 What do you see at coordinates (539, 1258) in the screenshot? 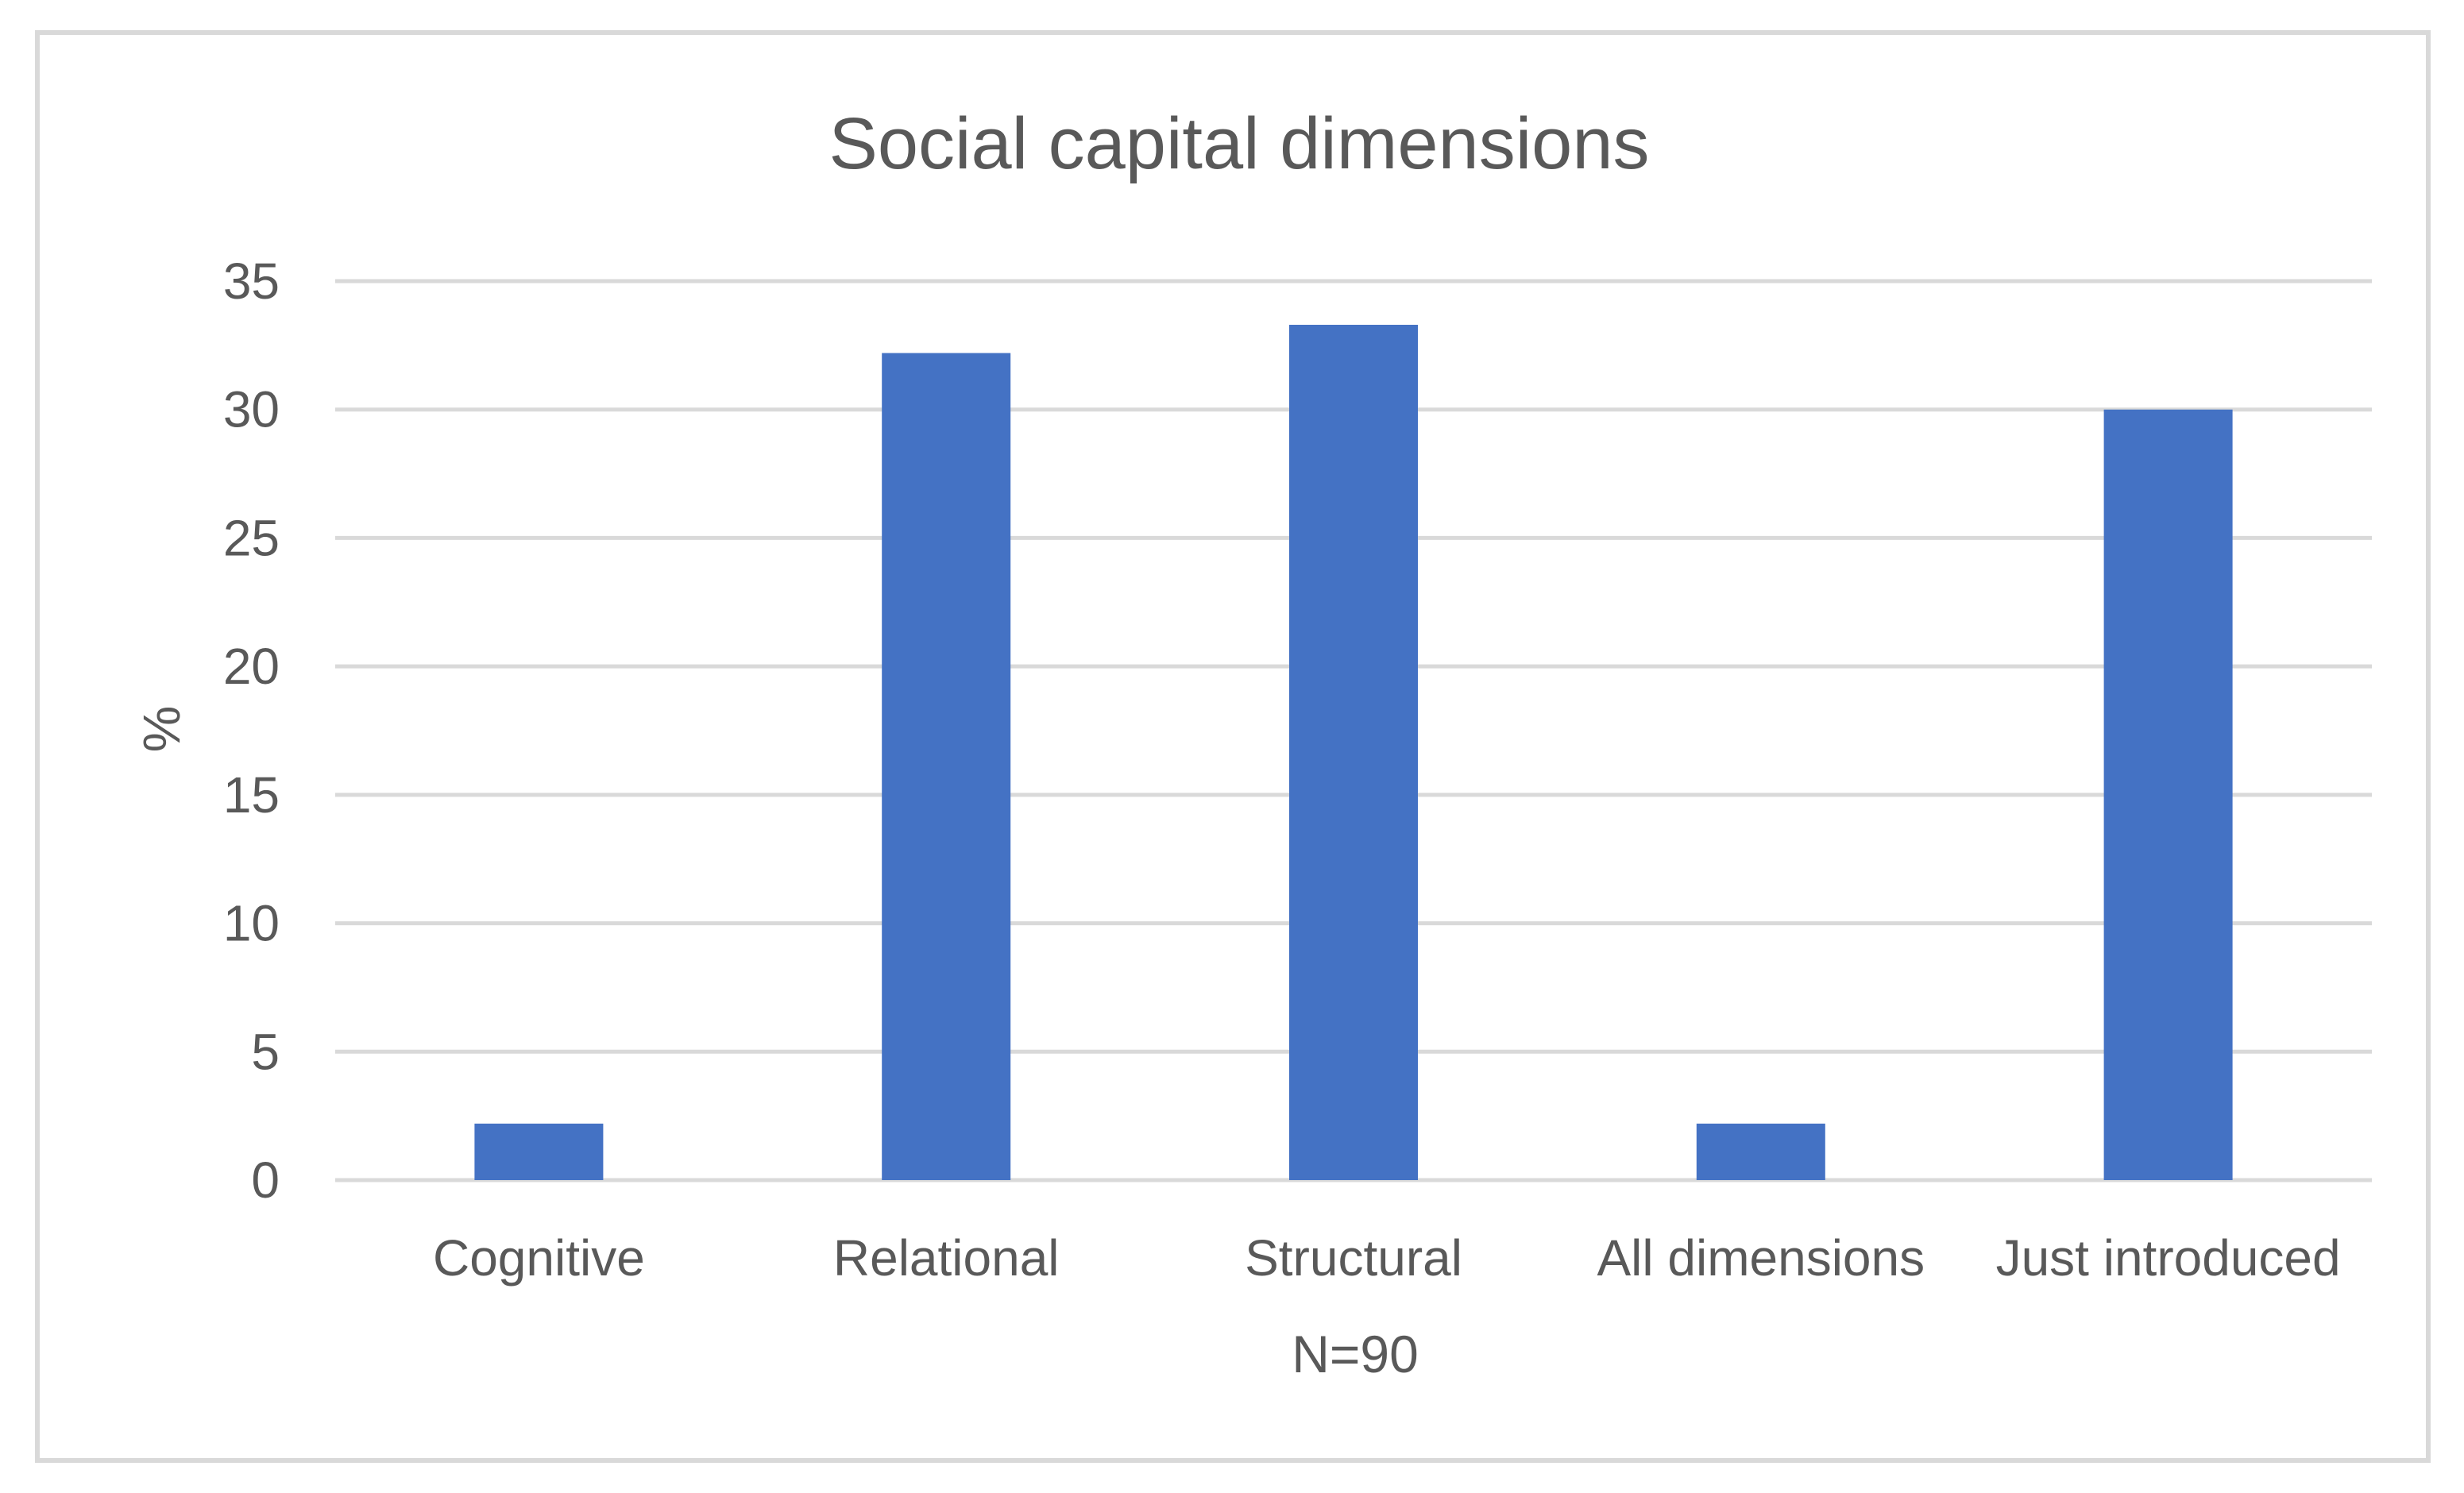
I see `x-tick-label: Cognitive` at bounding box center [539, 1258].